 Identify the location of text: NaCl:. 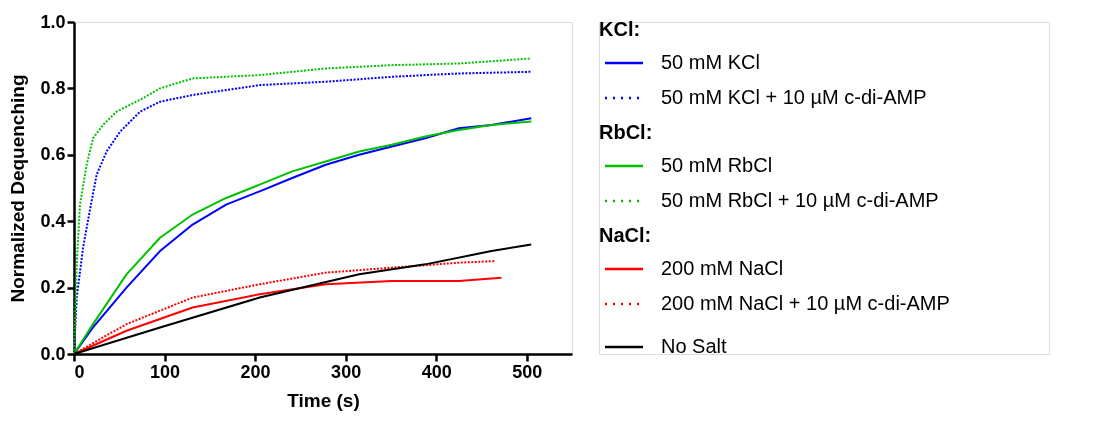
(625, 235).